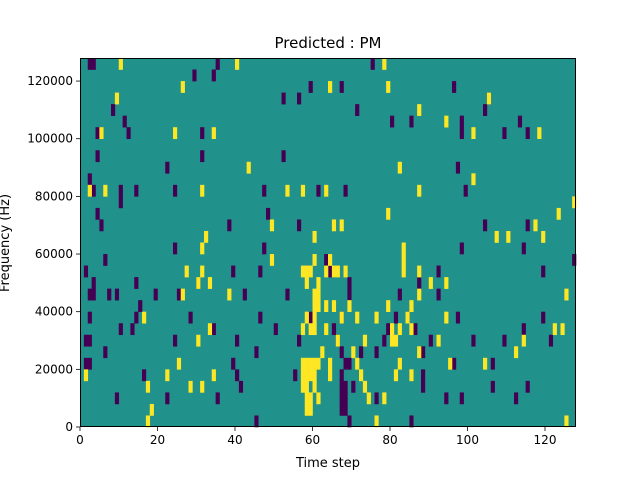 The image size is (640, 480). What do you see at coordinates (6, 243) in the screenshot?
I see `y-axis-label: Frequency (Hz)` at bounding box center [6, 243].